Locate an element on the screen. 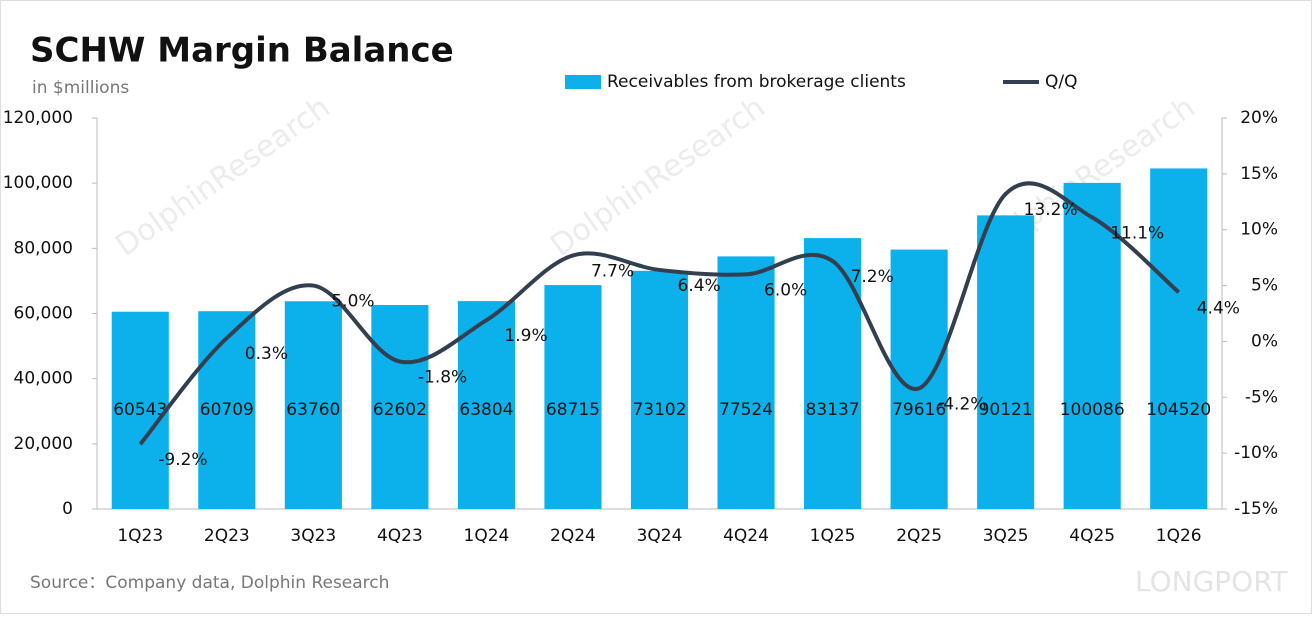 The height and width of the screenshot is (618, 1312). line-value-label: 6.4% is located at coordinates (699, 286).